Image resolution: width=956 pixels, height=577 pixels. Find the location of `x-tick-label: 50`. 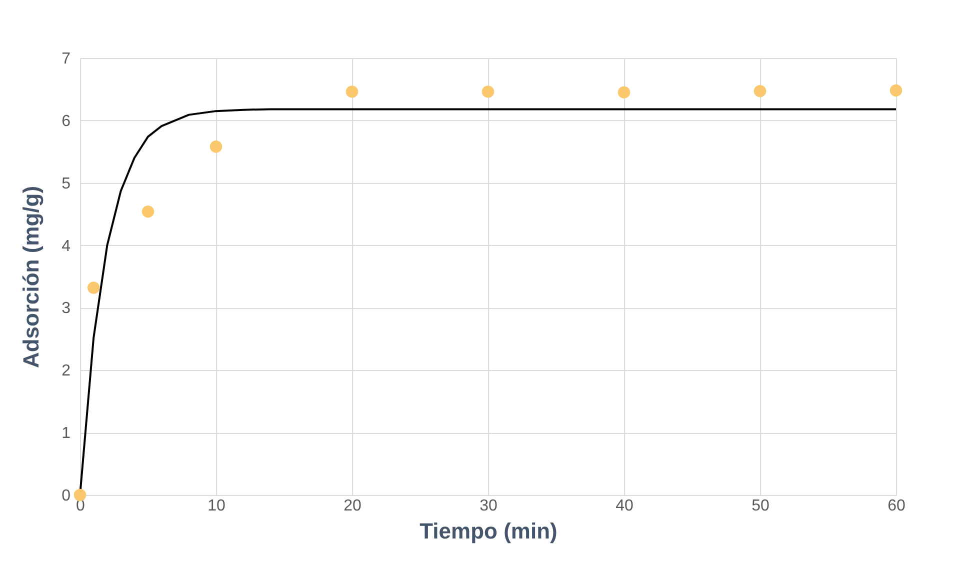

x-tick-label: 50 is located at coordinates (761, 506).